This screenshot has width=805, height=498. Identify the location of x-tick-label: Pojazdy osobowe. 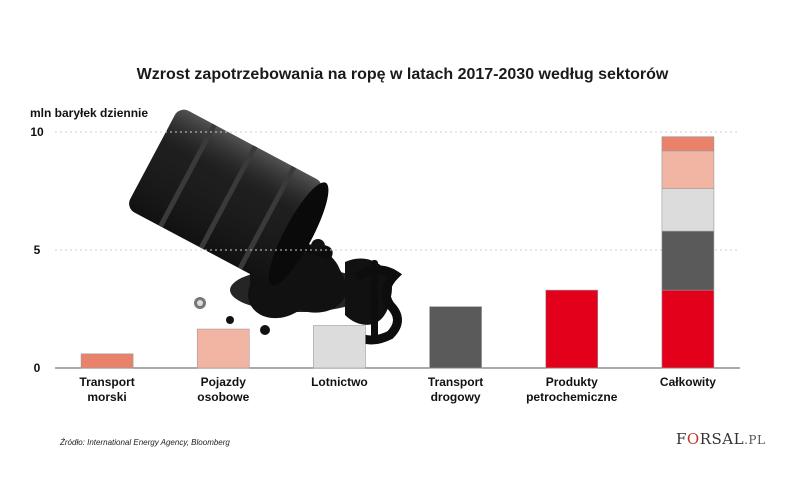
(223, 389).